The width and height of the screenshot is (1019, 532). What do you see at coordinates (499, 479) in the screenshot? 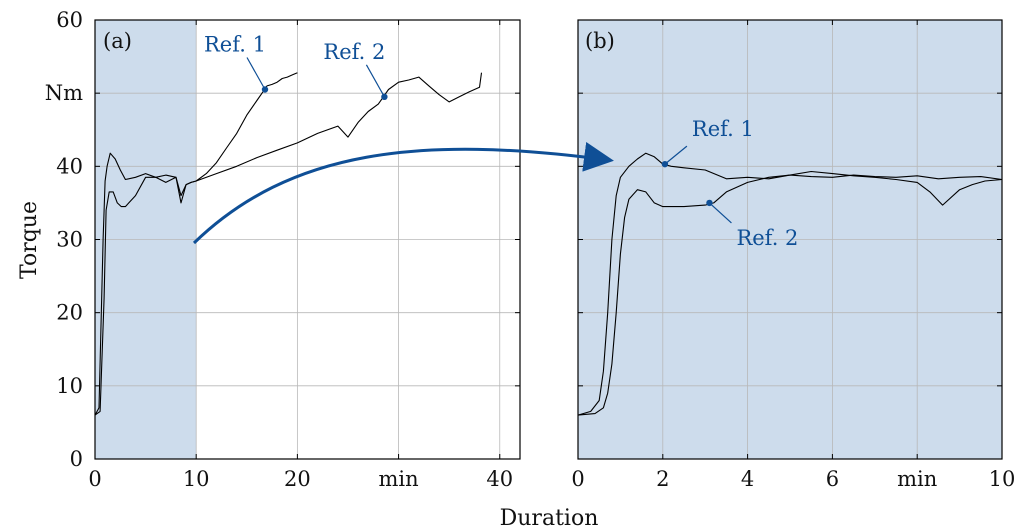
I see `x-tick-label: 40` at bounding box center [499, 479].